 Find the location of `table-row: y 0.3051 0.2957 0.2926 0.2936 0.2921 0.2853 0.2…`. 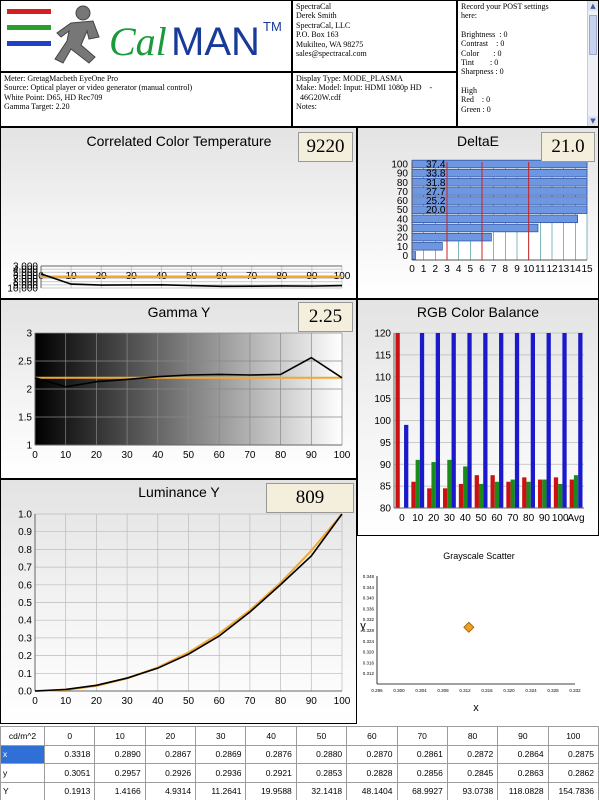

table-row: y 0.3051 0.2957 0.2926 0.2936 0.2921 0.2853 0.2… is located at coordinates (299, 773).